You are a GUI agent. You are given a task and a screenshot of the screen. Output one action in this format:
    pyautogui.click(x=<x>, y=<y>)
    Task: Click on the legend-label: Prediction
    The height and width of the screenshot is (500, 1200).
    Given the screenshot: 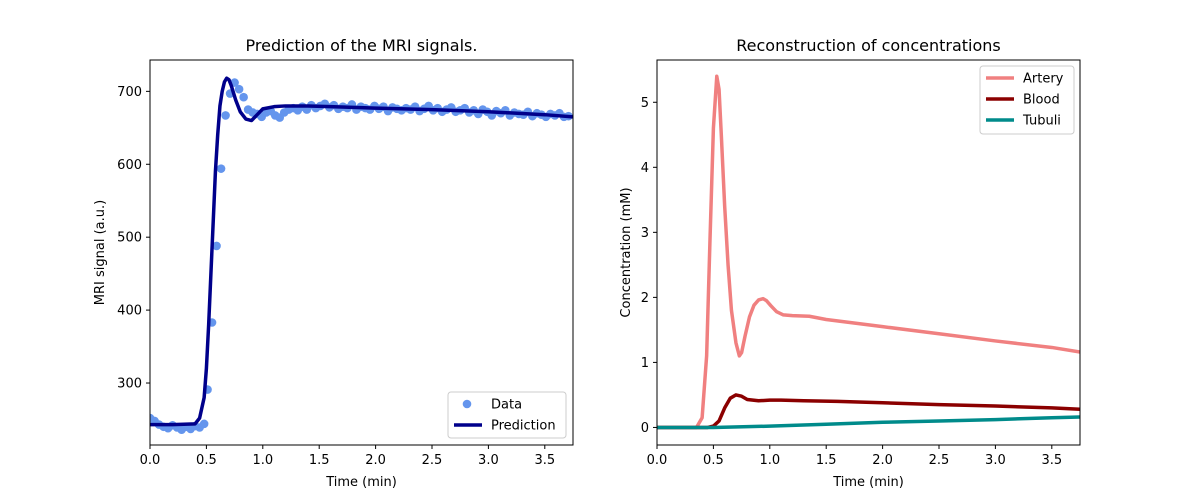 What is the action you would take?
    pyautogui.click(x=523, y=426)
    